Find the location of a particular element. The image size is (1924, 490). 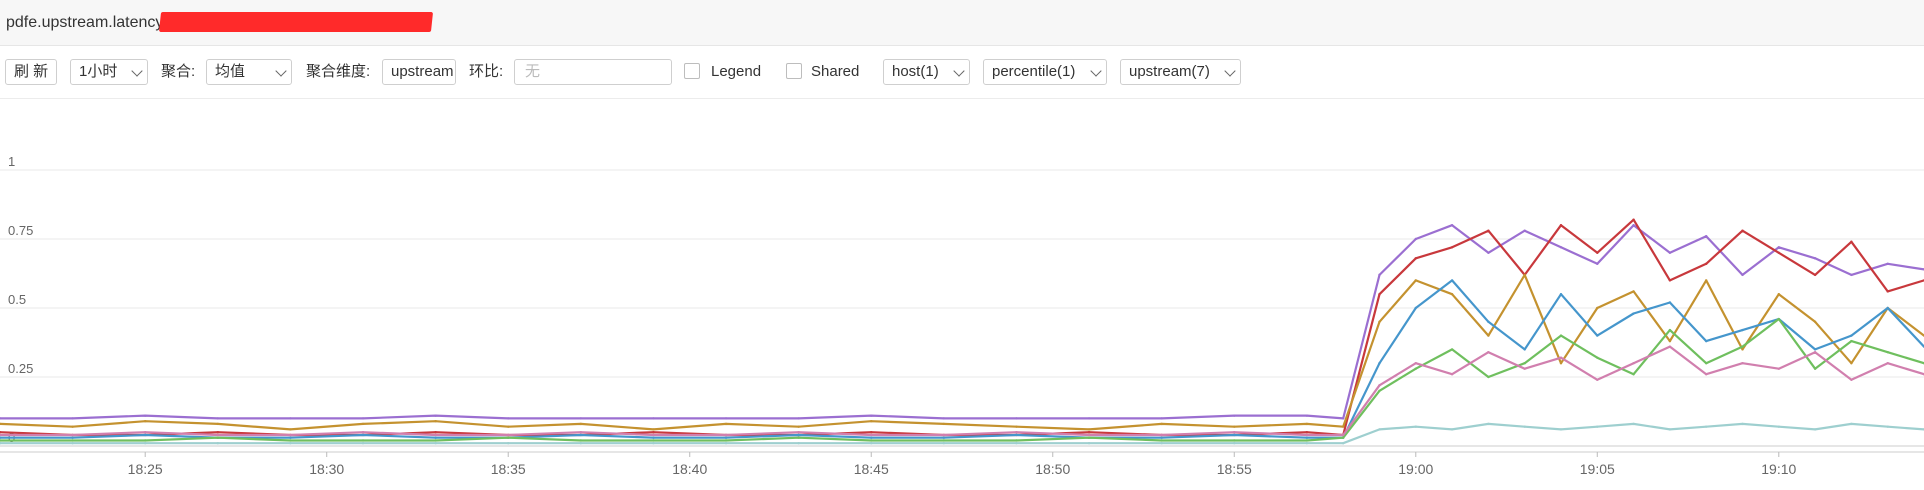

percentile-filter-select: percentile(1) is located at coordinates (1045, 72).